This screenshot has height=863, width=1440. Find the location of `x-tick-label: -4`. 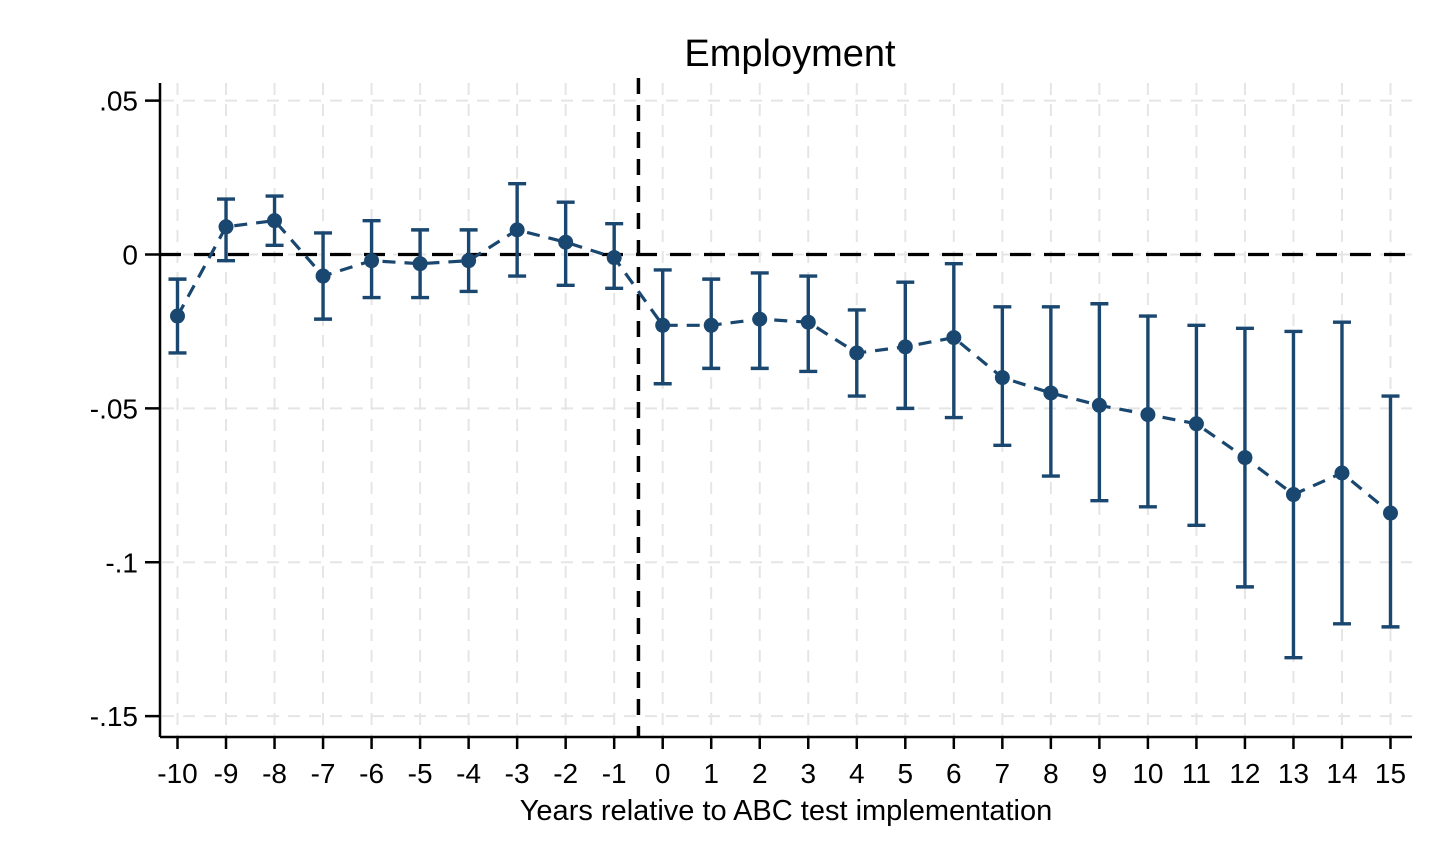

x-tick-label: -4 is located at coordinates (468, 773).